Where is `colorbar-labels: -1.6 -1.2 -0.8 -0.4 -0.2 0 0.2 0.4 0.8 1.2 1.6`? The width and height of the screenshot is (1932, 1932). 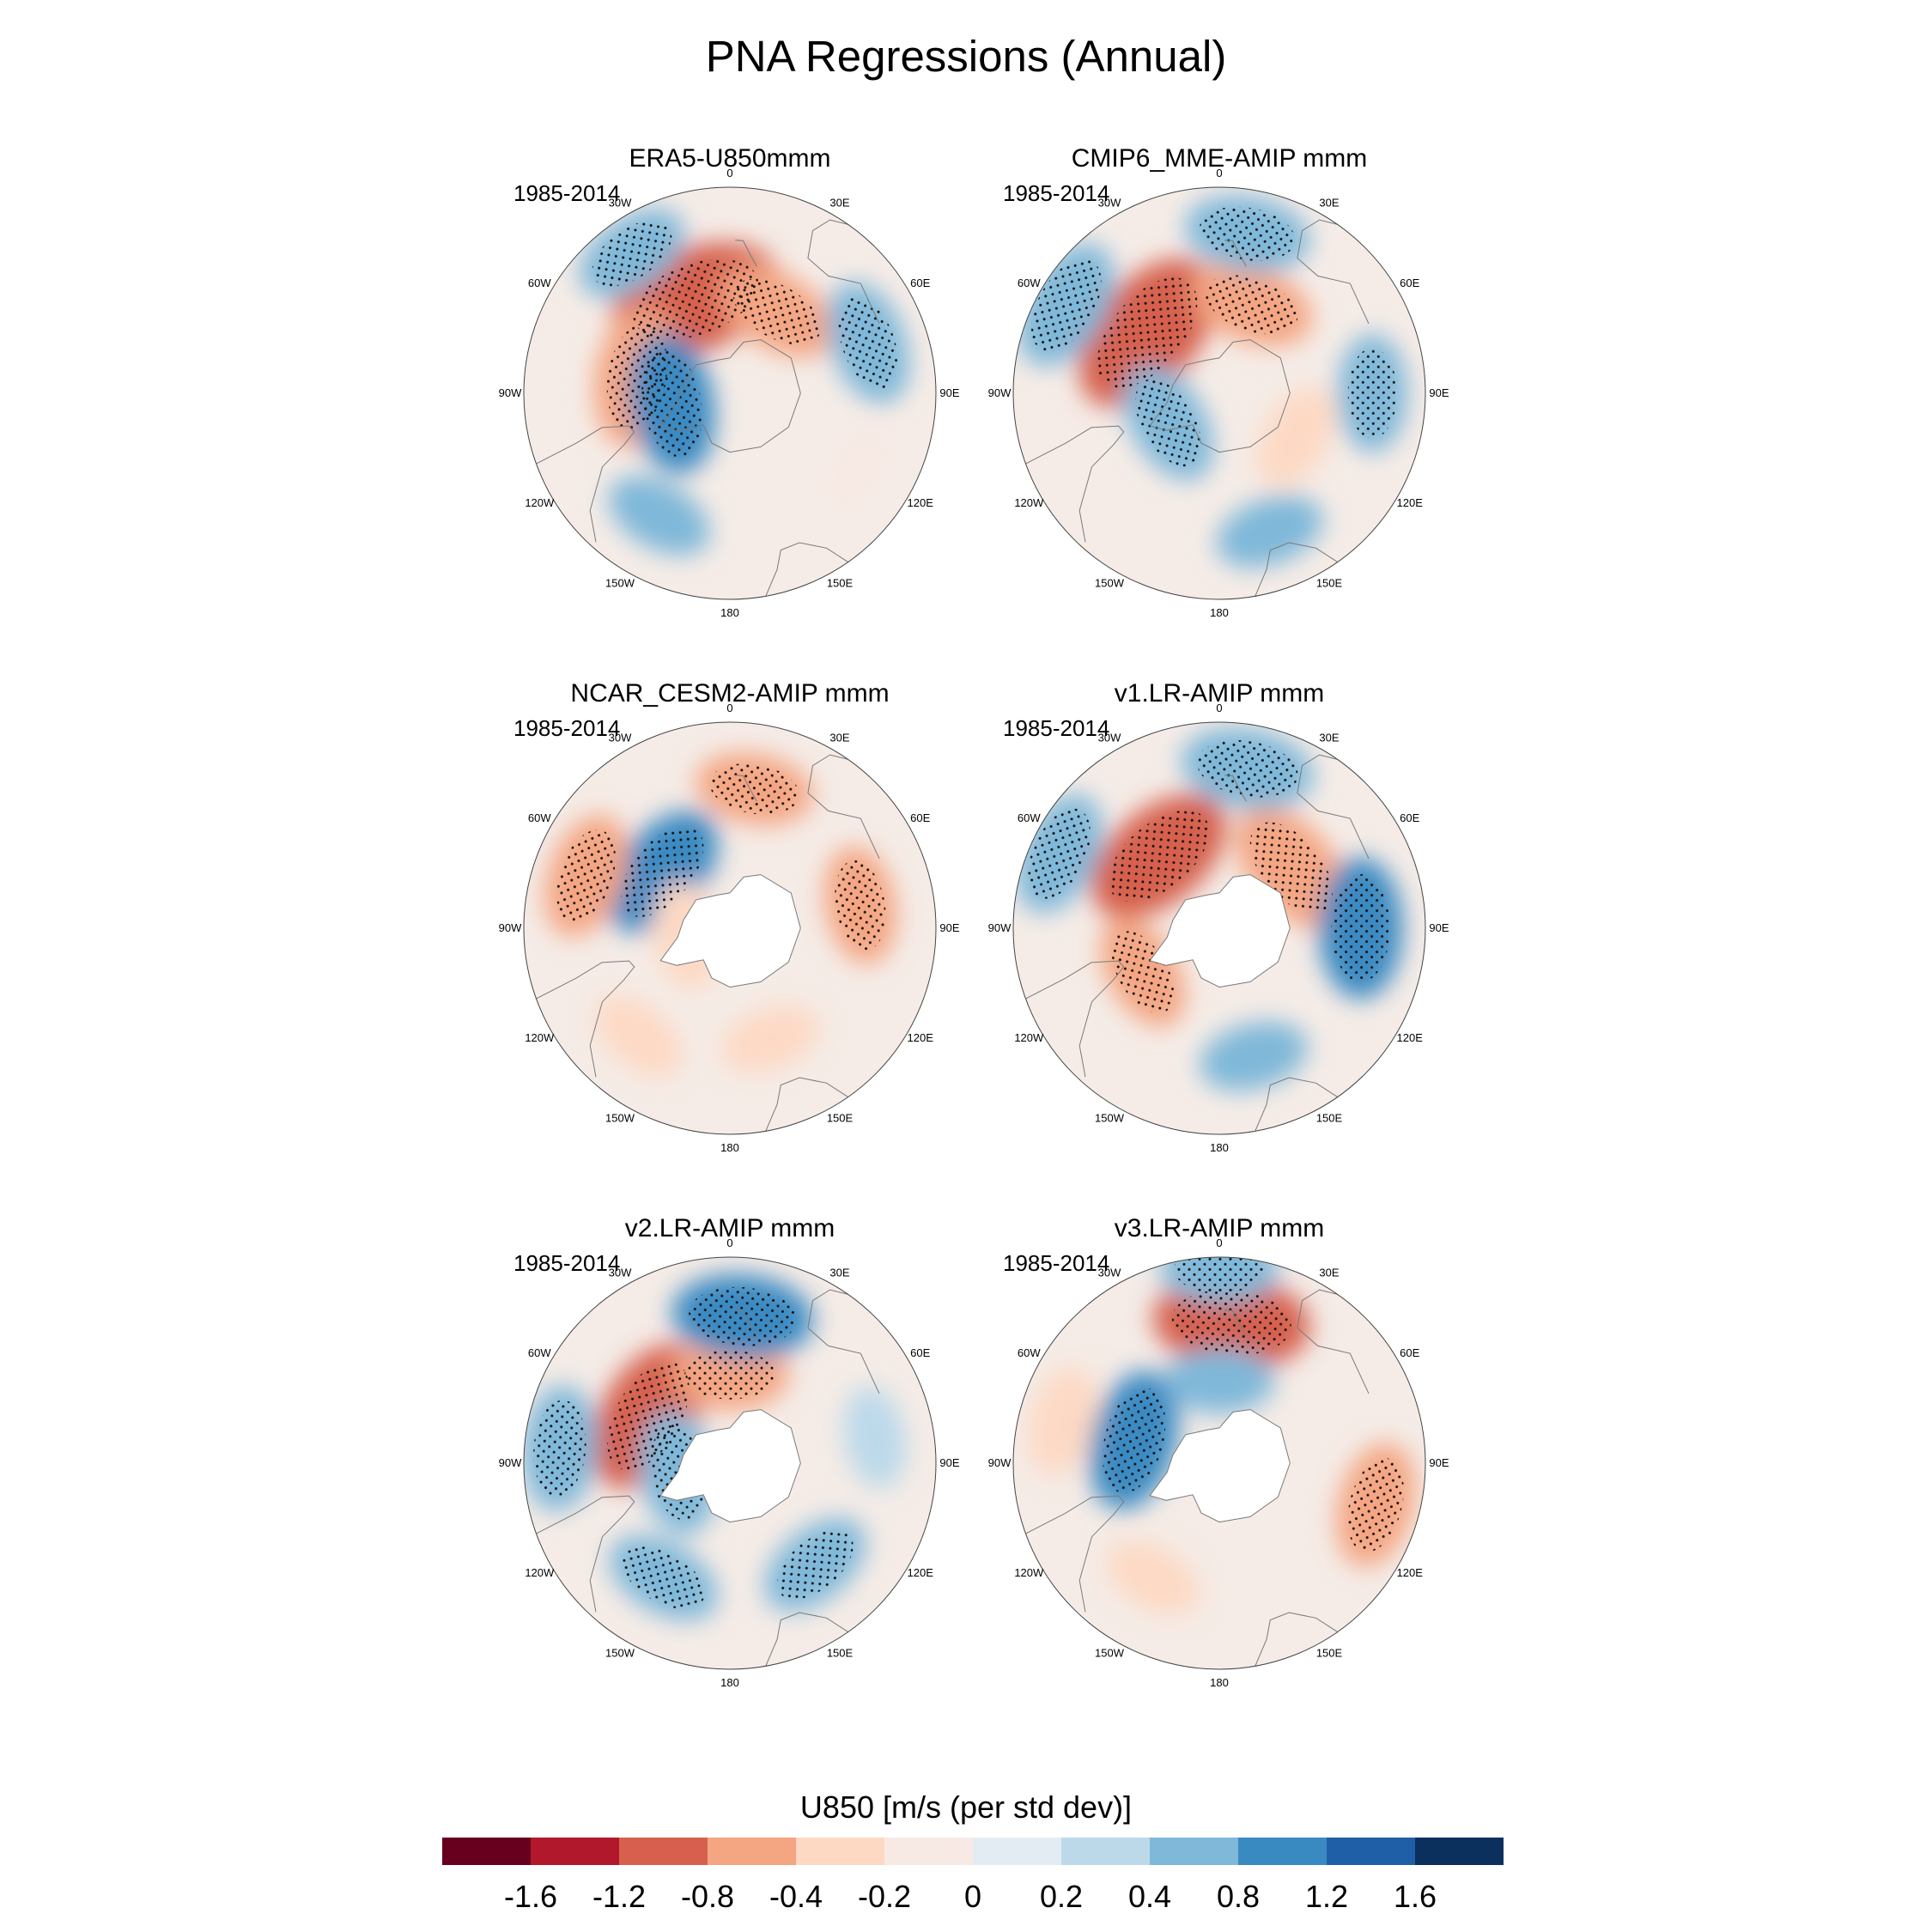 colorbar-labels: -1.6 -1.2 -0.8 -0.4 -0.2 0 0.2 0.4 0.8 1.2 1.6 is located at coordinates (973, 1898).